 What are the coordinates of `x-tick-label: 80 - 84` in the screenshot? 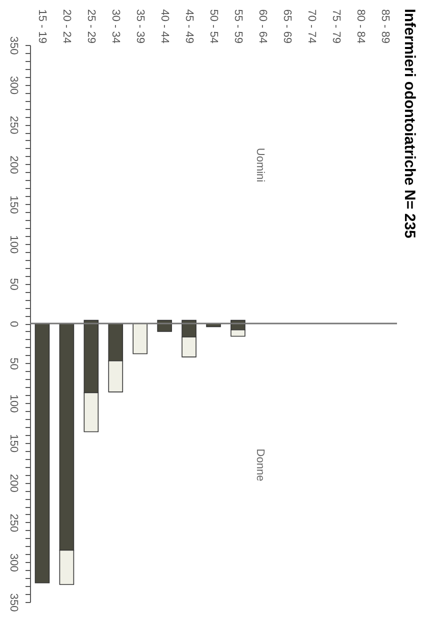 It's located at (360, 26).